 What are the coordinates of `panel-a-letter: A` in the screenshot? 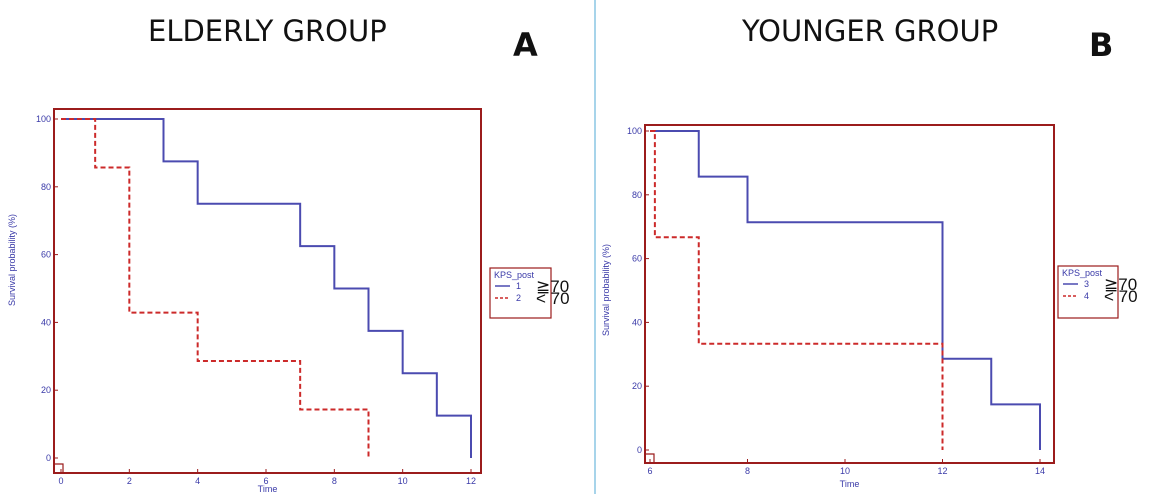 It's located at (525, 45).